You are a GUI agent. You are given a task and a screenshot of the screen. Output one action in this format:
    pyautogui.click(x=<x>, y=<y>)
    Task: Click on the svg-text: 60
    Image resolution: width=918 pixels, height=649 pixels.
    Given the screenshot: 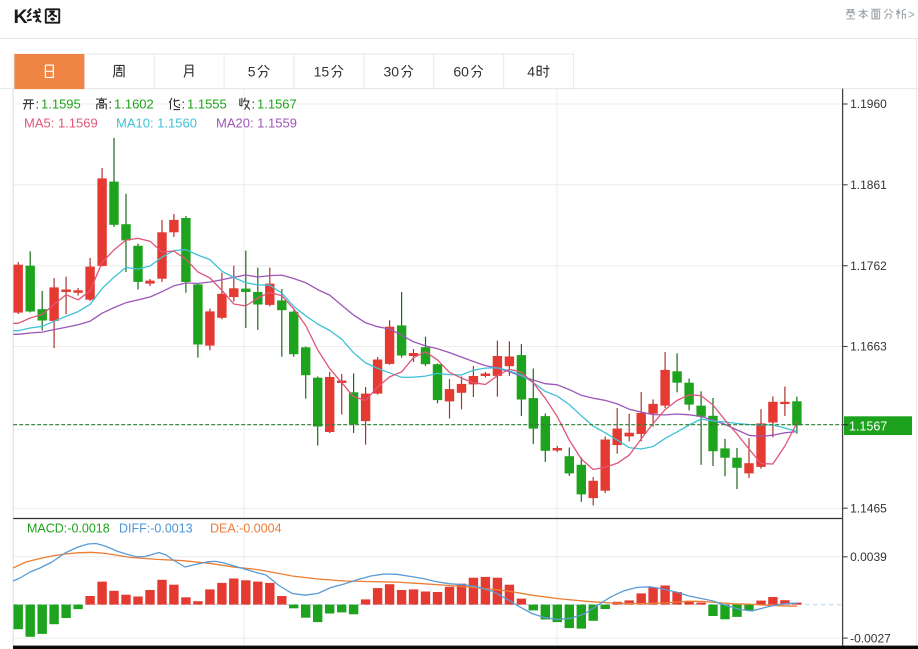 What is the action you would take?
    pyautogui.click(x=461, y=71)
    